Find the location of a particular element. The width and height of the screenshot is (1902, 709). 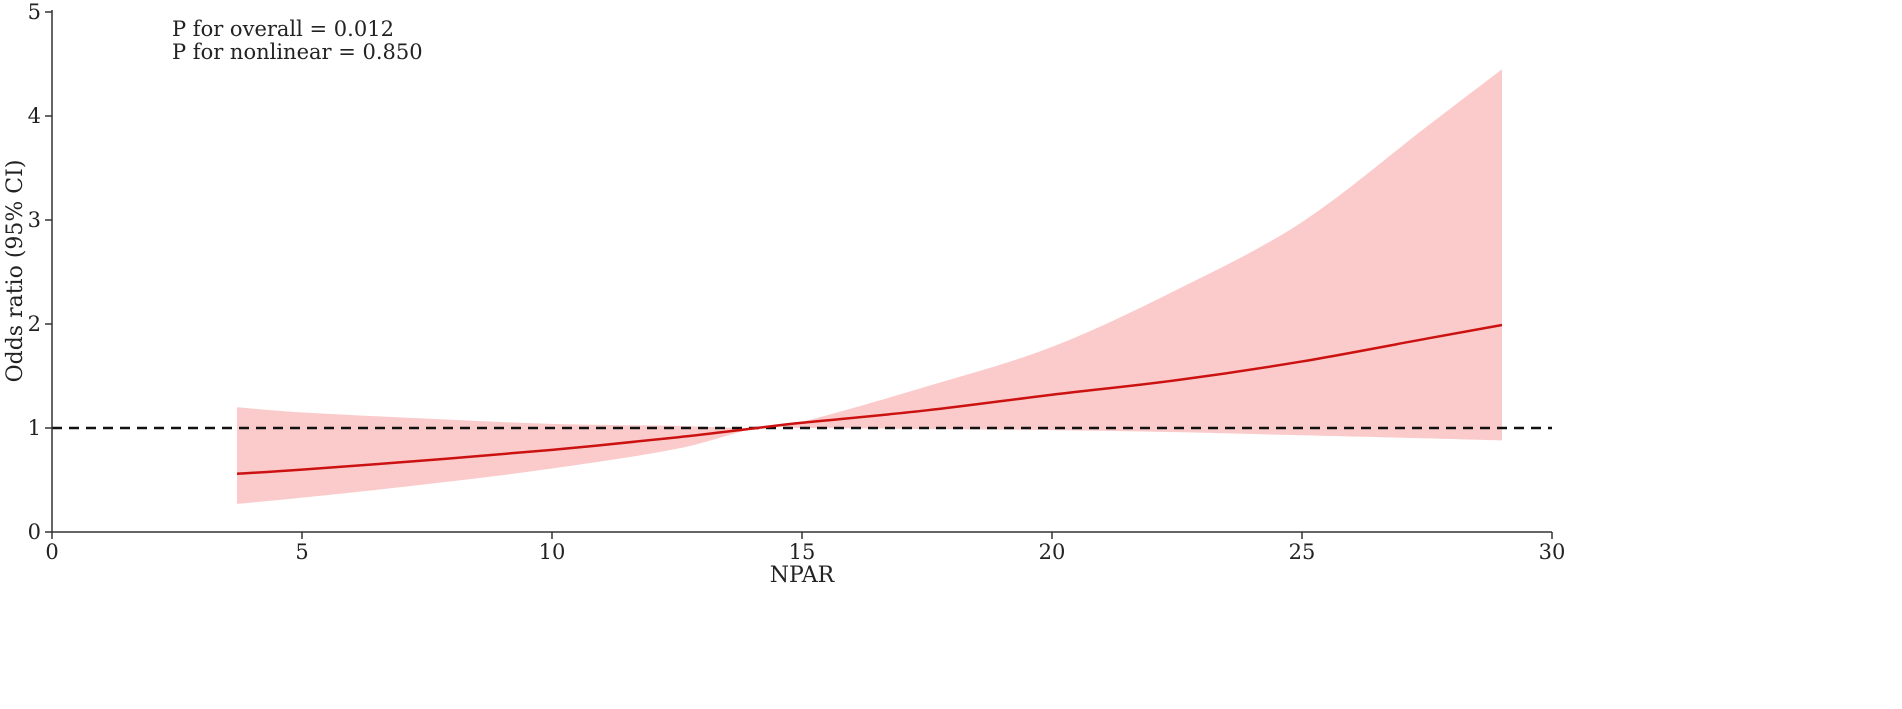

odds-ratio-line-layer is located at coordinates (869, 399).